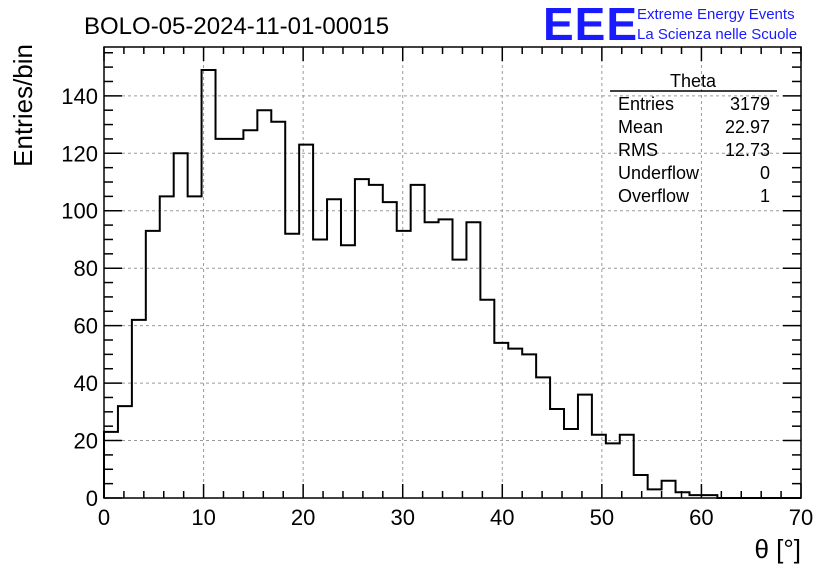  I want to click on y-tick-label: 60, so click(86, 326).